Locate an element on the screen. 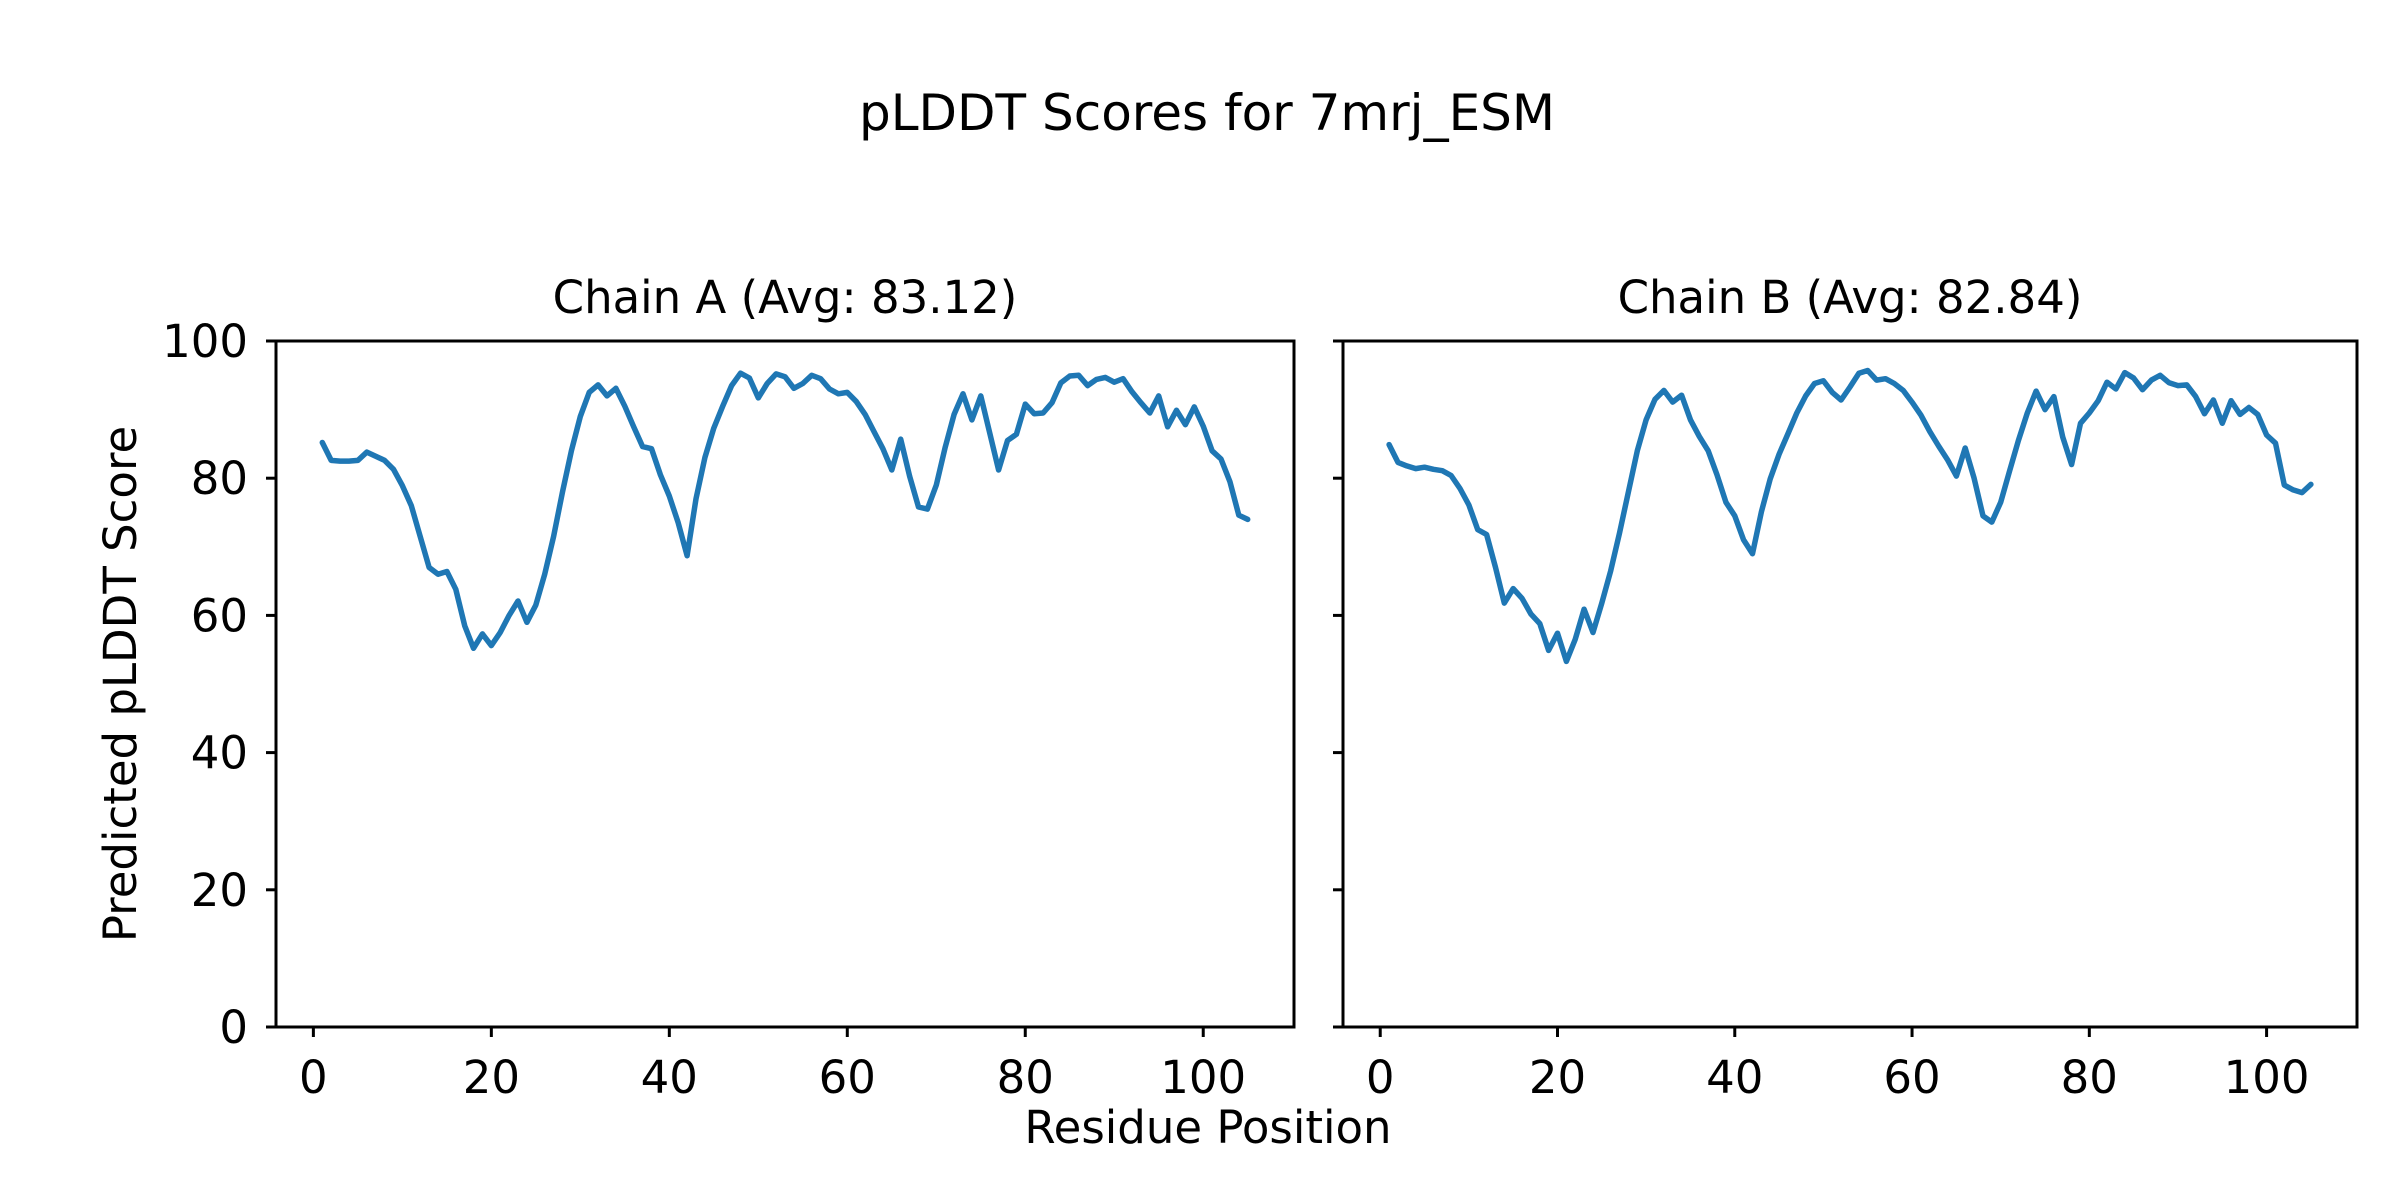 The width and height of the screenshot is (2400, 1200). chain-b-plddt-line is located at coordinates (1850, 516).